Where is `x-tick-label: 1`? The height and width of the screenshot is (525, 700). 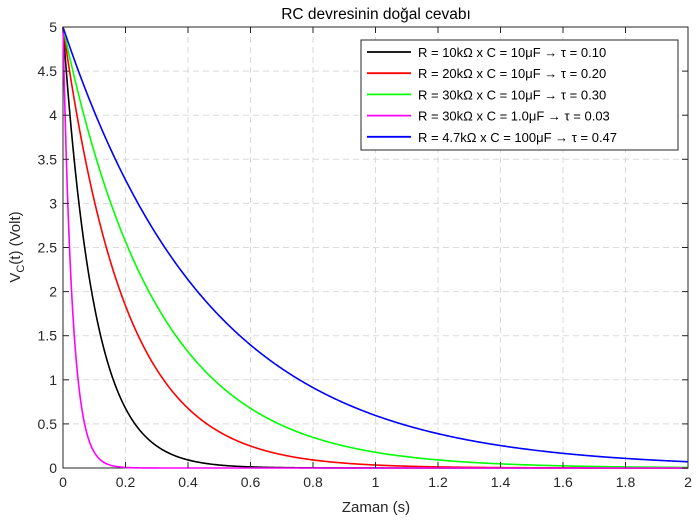 x-tick-label: 1 is located at coordinates (376, 482).